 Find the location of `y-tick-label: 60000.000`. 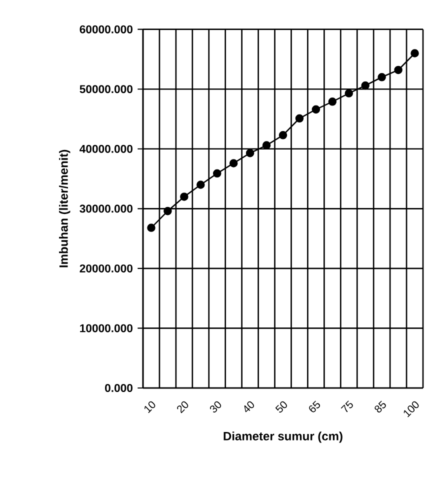

y-tick-label: 60000.000 is located at coordinates (106, 29).